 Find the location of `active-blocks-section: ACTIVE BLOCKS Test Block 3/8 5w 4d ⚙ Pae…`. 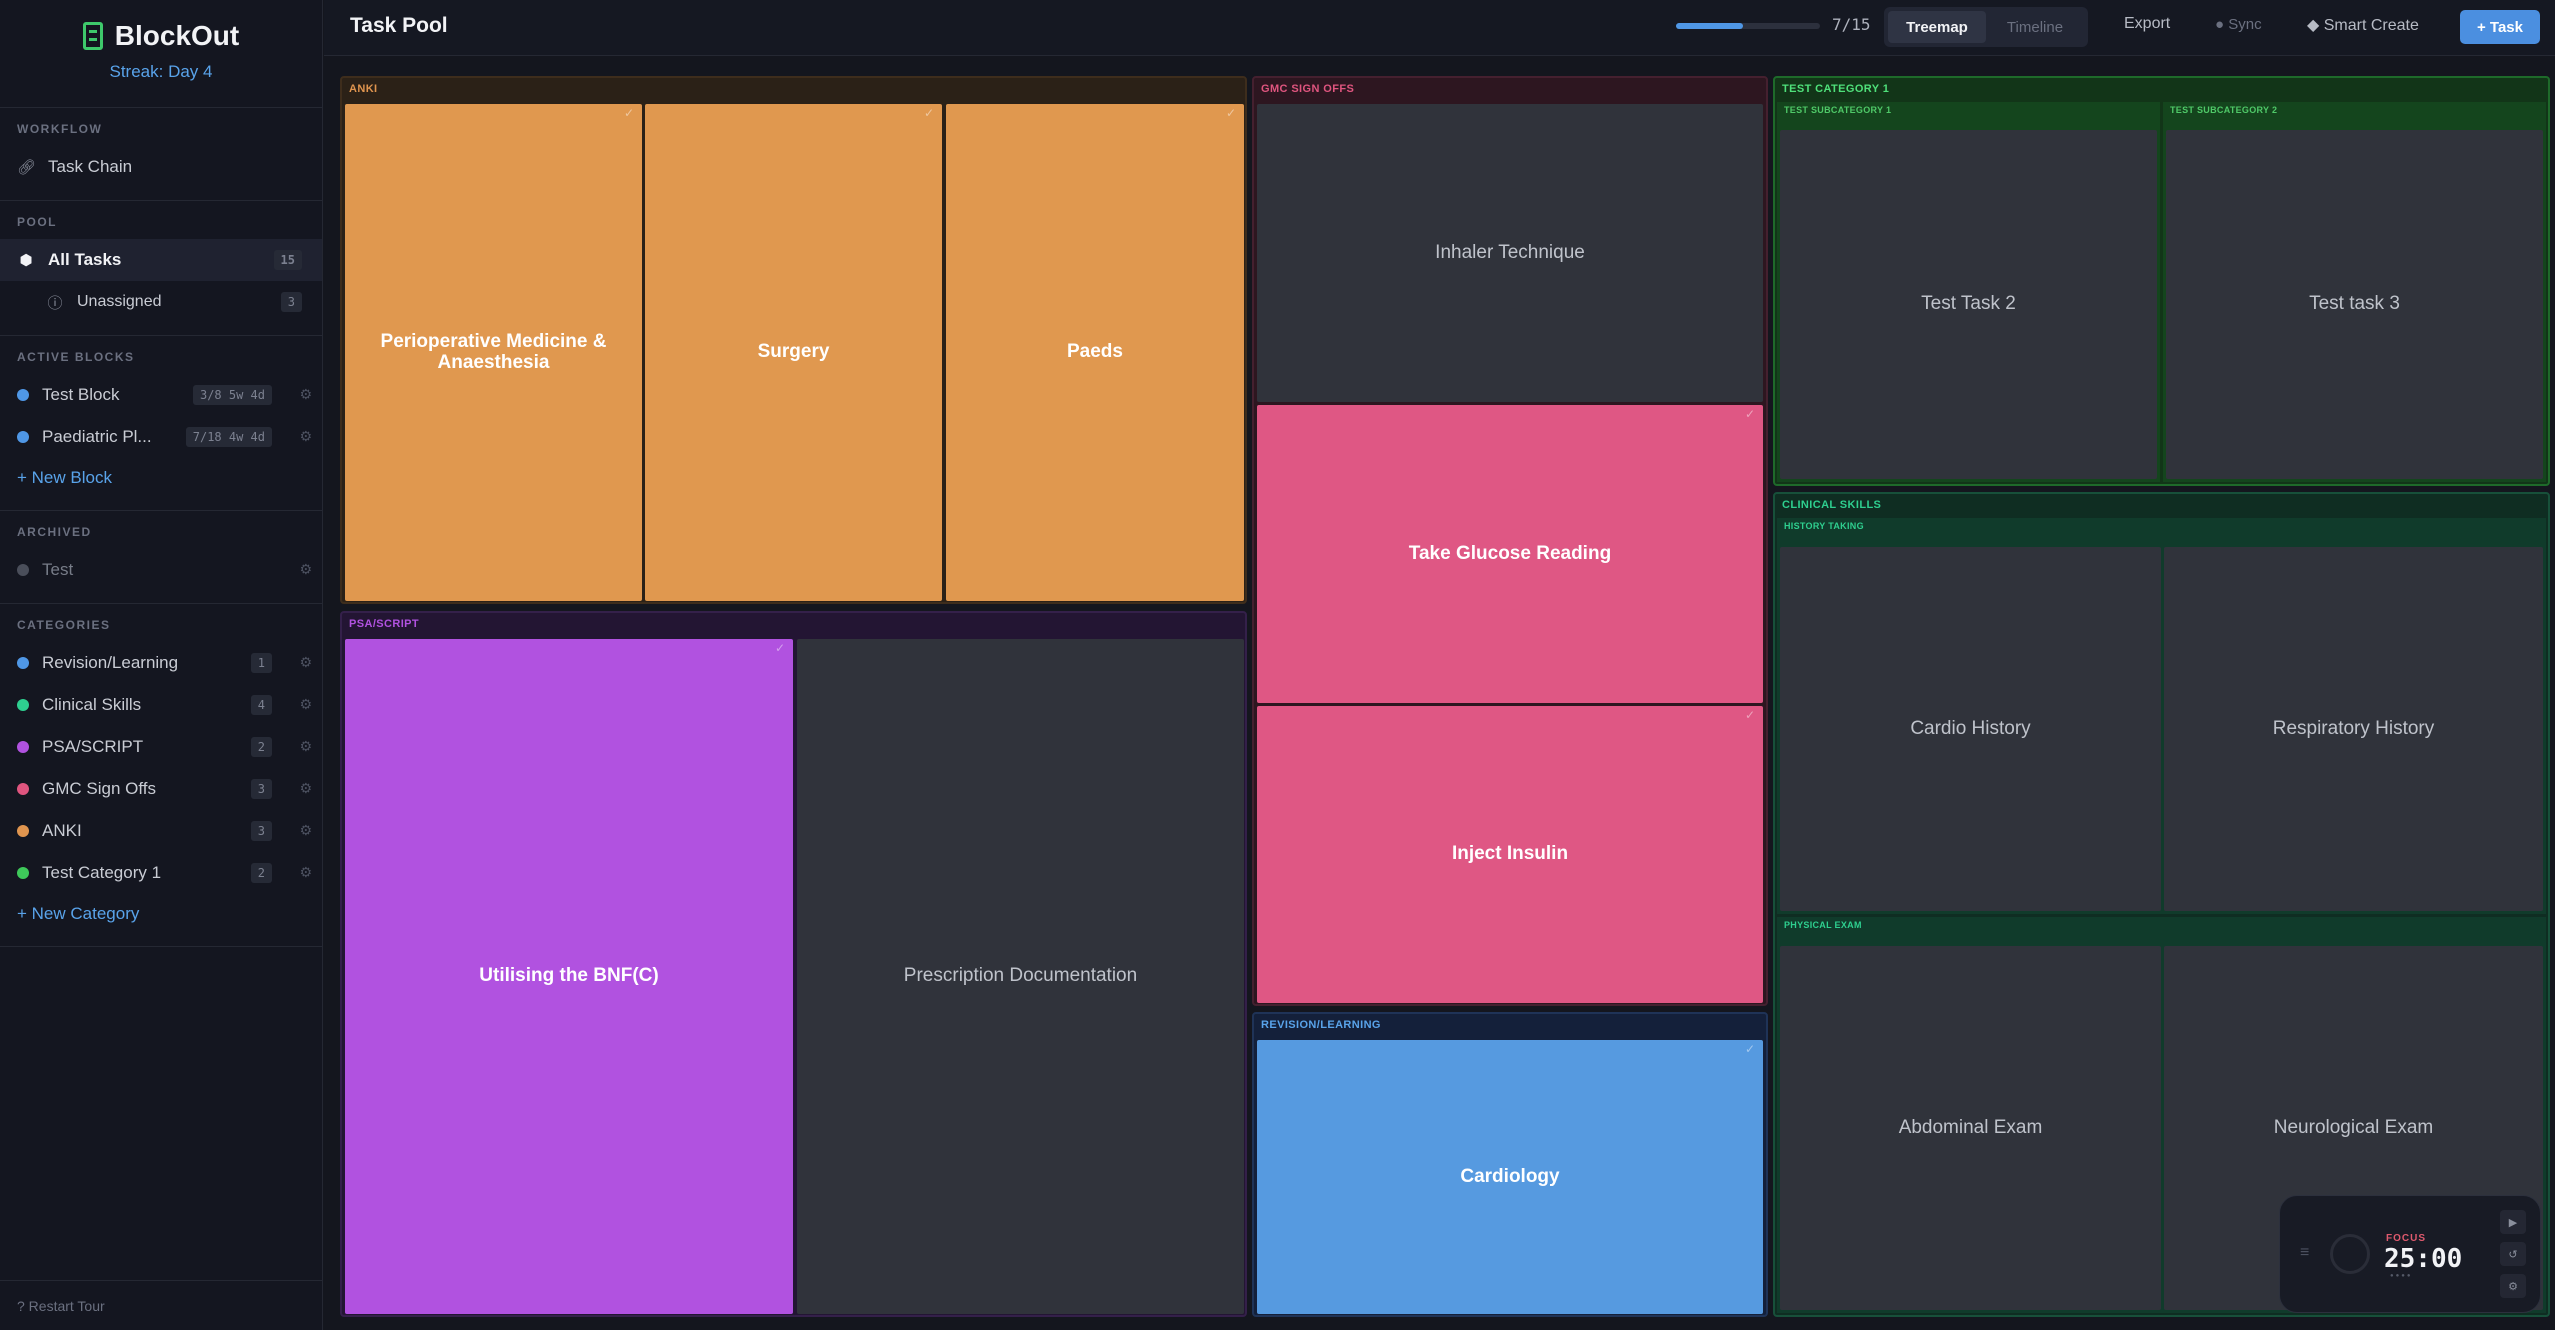

active-blocks-section: ACTIVE BLOCKS Test Block 3/8 5w 4d ⚙ Pae… is located at coordinates (161, 423).